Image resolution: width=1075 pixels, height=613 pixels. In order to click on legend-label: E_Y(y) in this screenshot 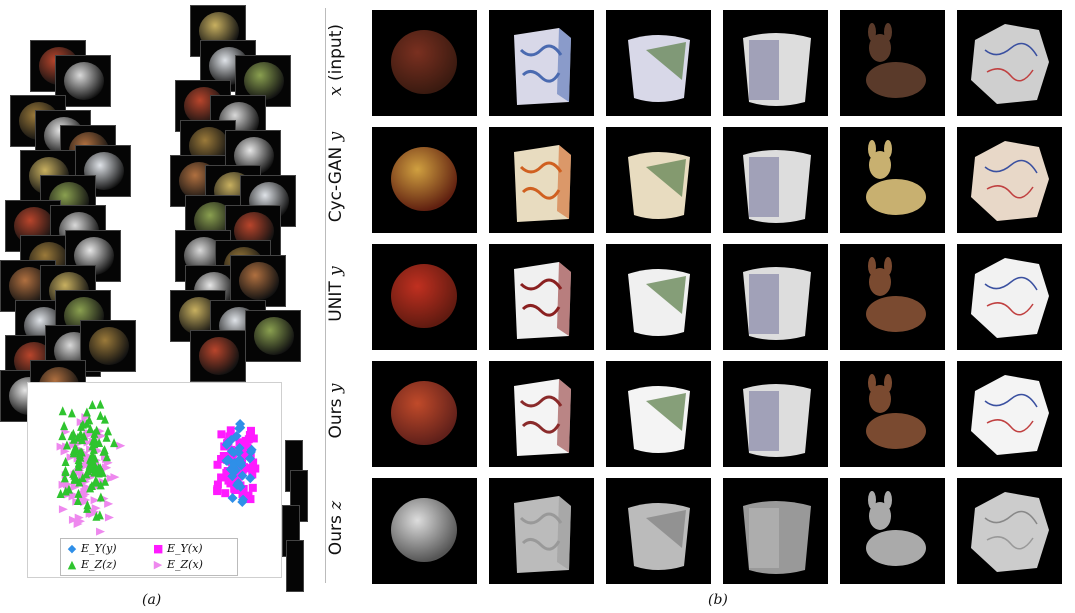, I will do `click(99, 548)`.